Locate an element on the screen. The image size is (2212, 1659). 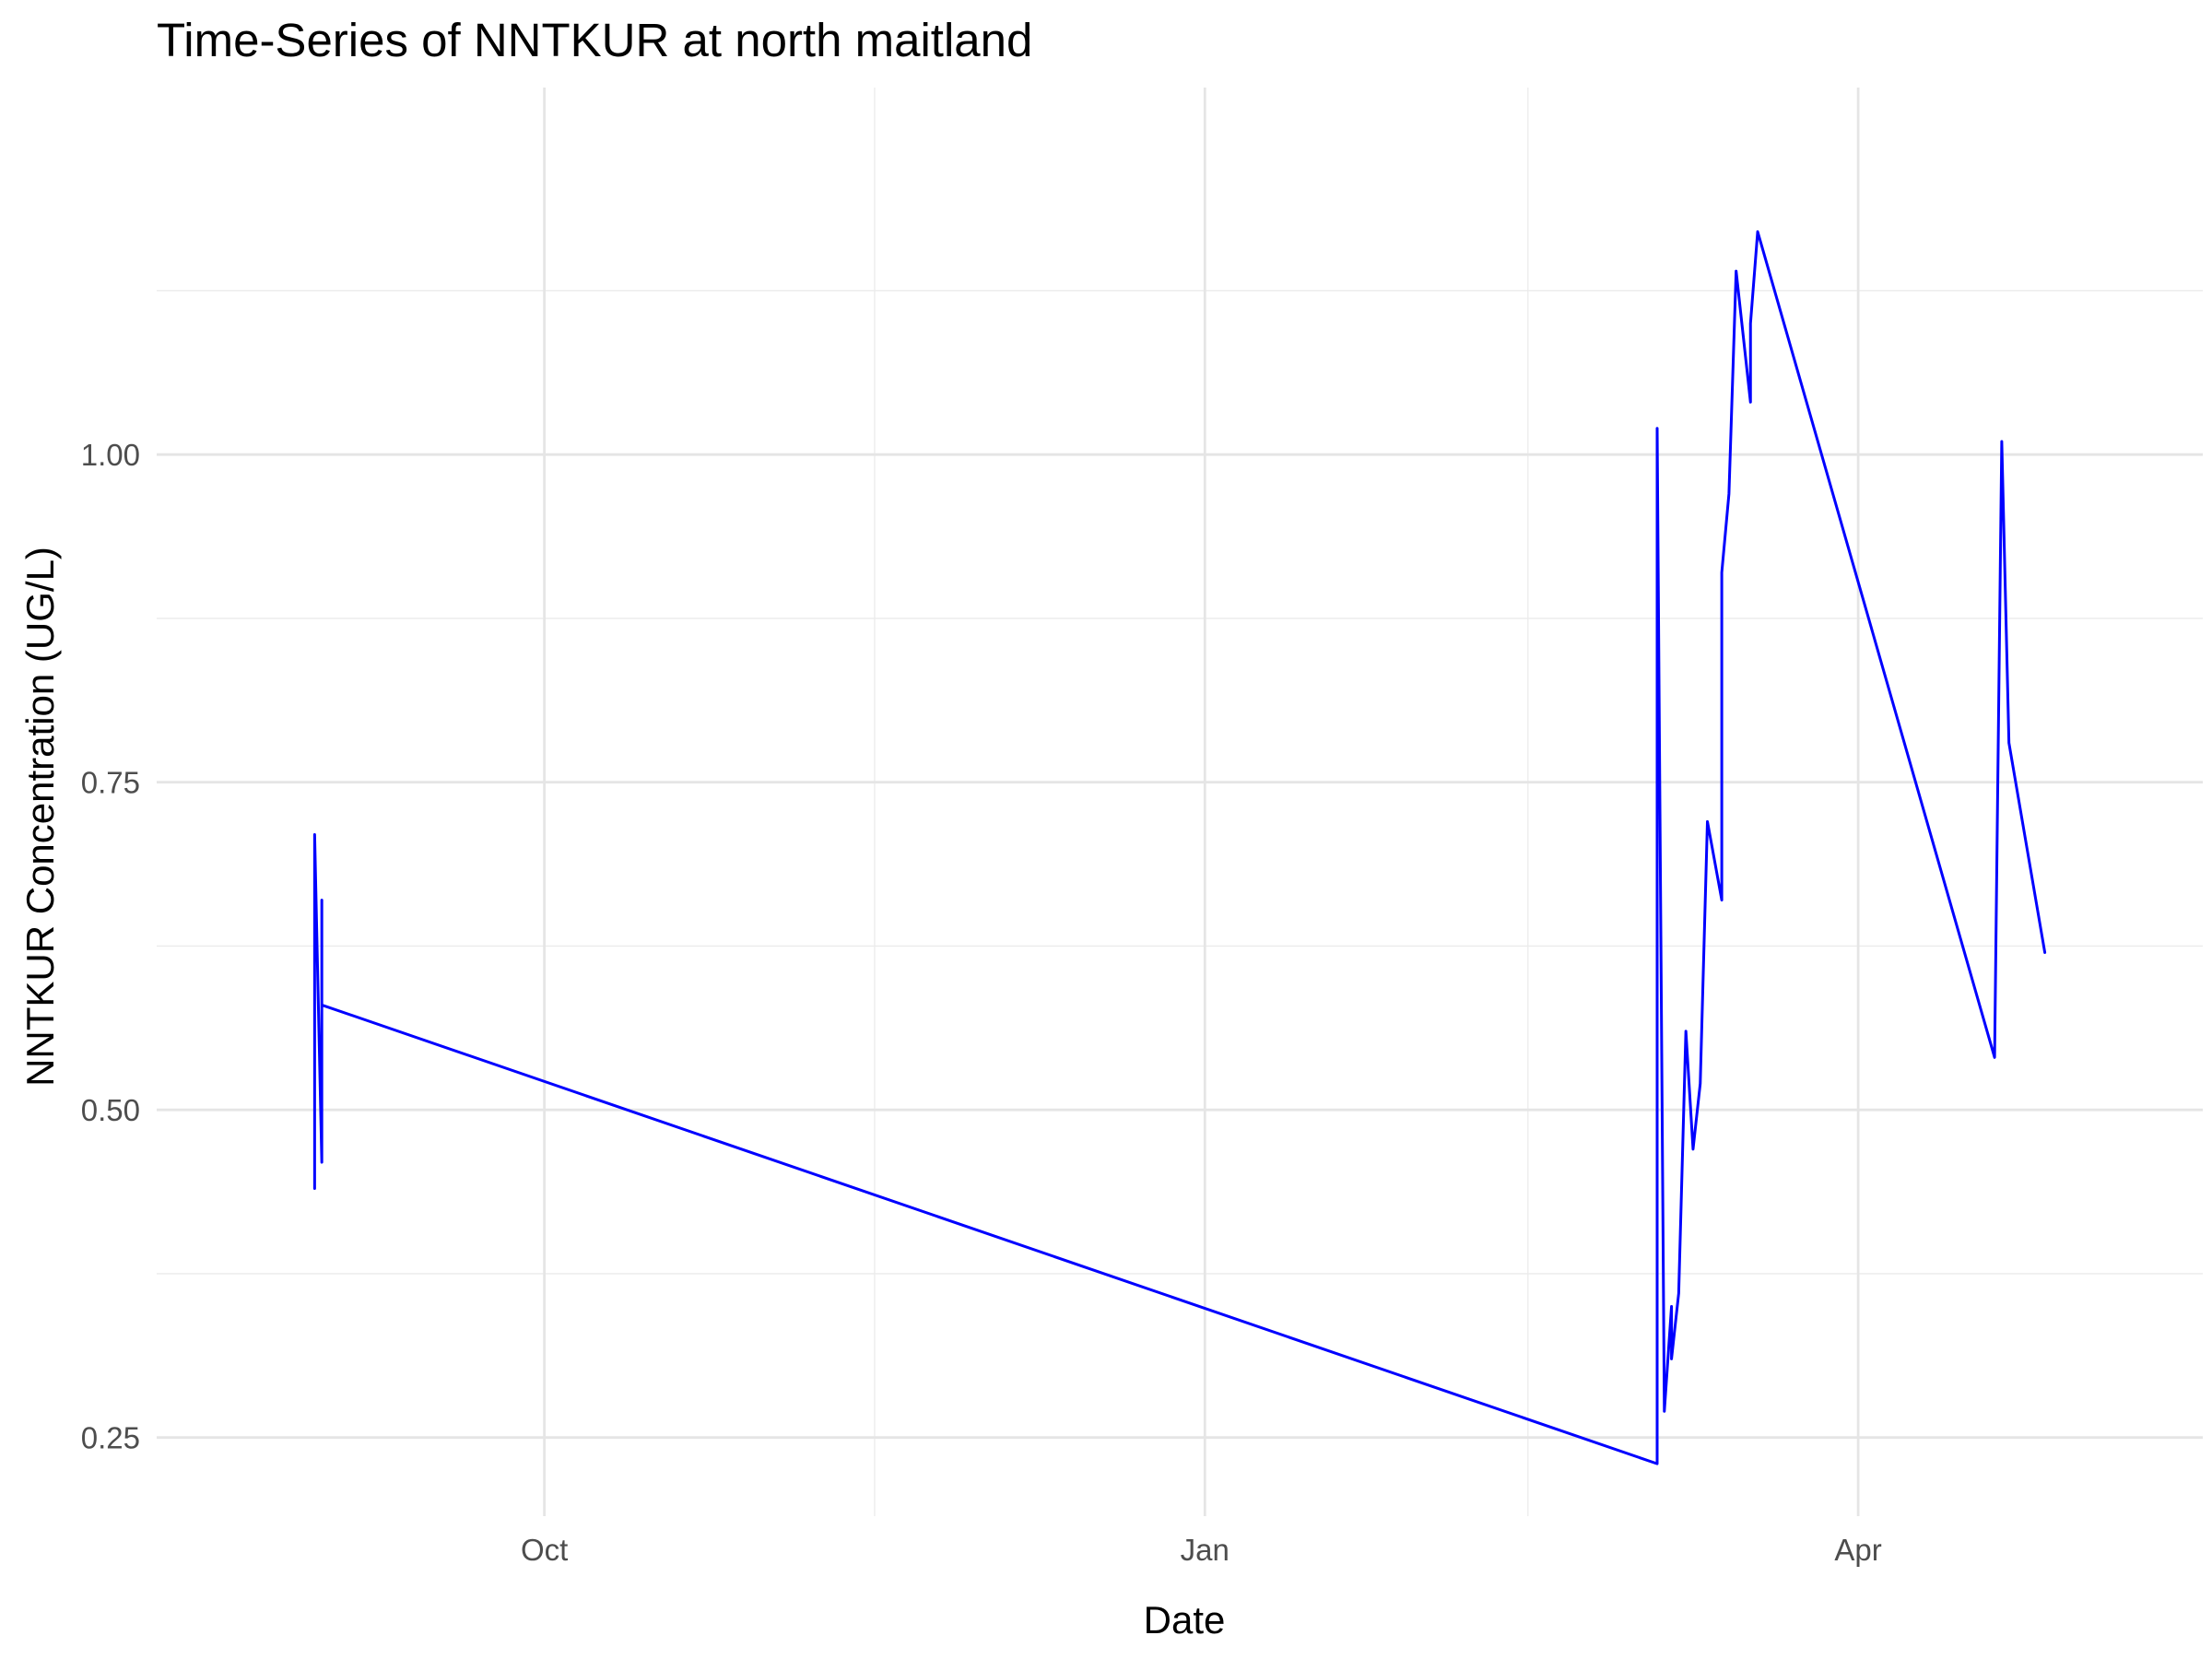
y-tick-label: 0.25 is located at coordinates (110, 1438).